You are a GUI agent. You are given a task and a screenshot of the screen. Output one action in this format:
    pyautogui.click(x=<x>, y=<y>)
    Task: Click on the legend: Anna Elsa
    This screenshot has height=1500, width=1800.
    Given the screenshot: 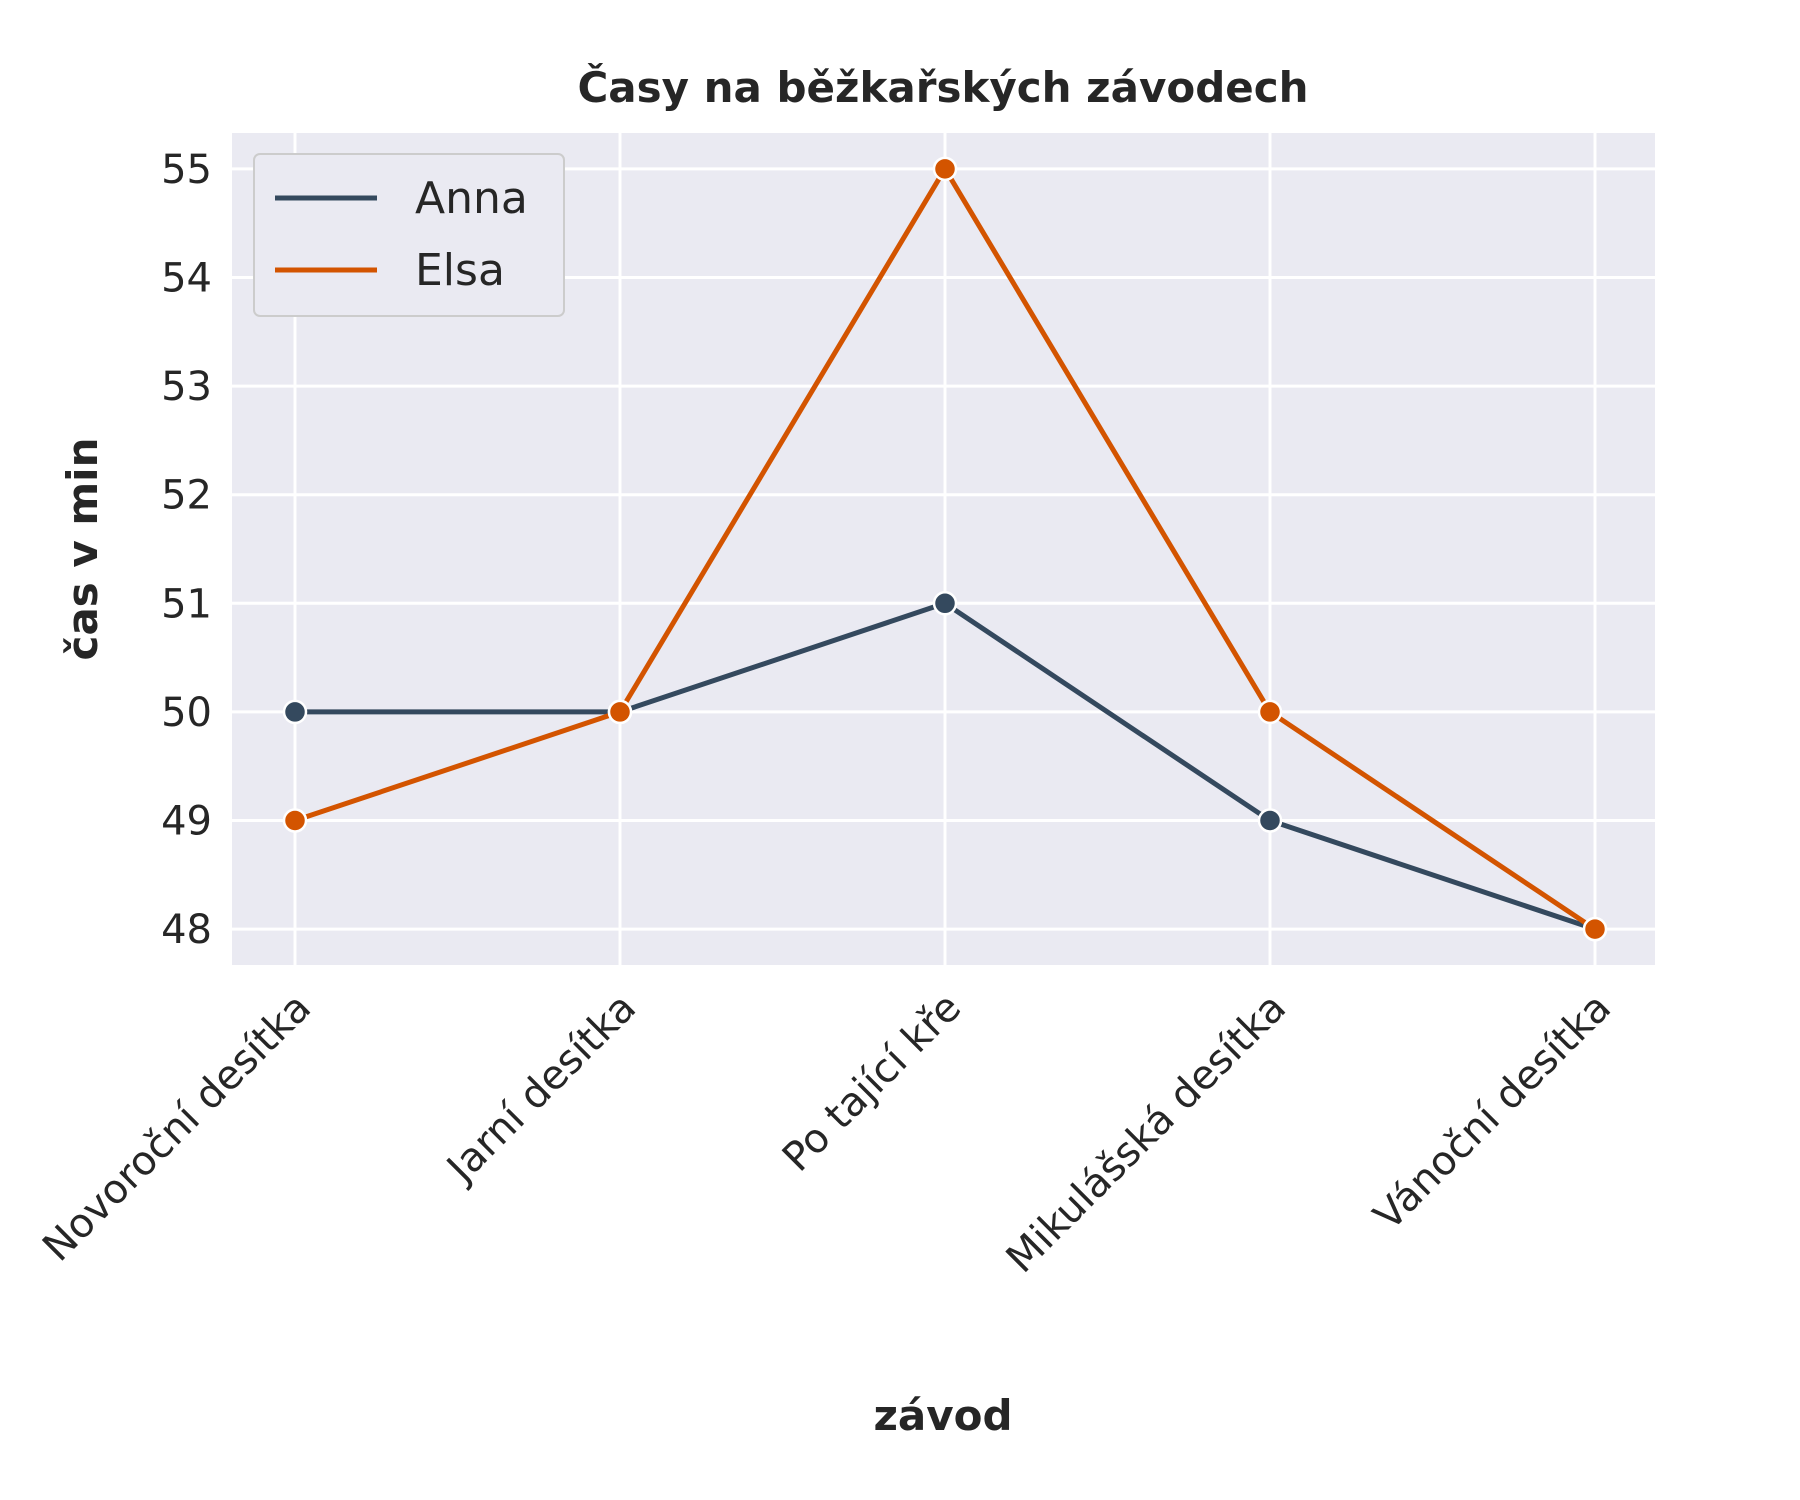 What is the action you would take?
    pyautogui.click(x=409, y=235)
    